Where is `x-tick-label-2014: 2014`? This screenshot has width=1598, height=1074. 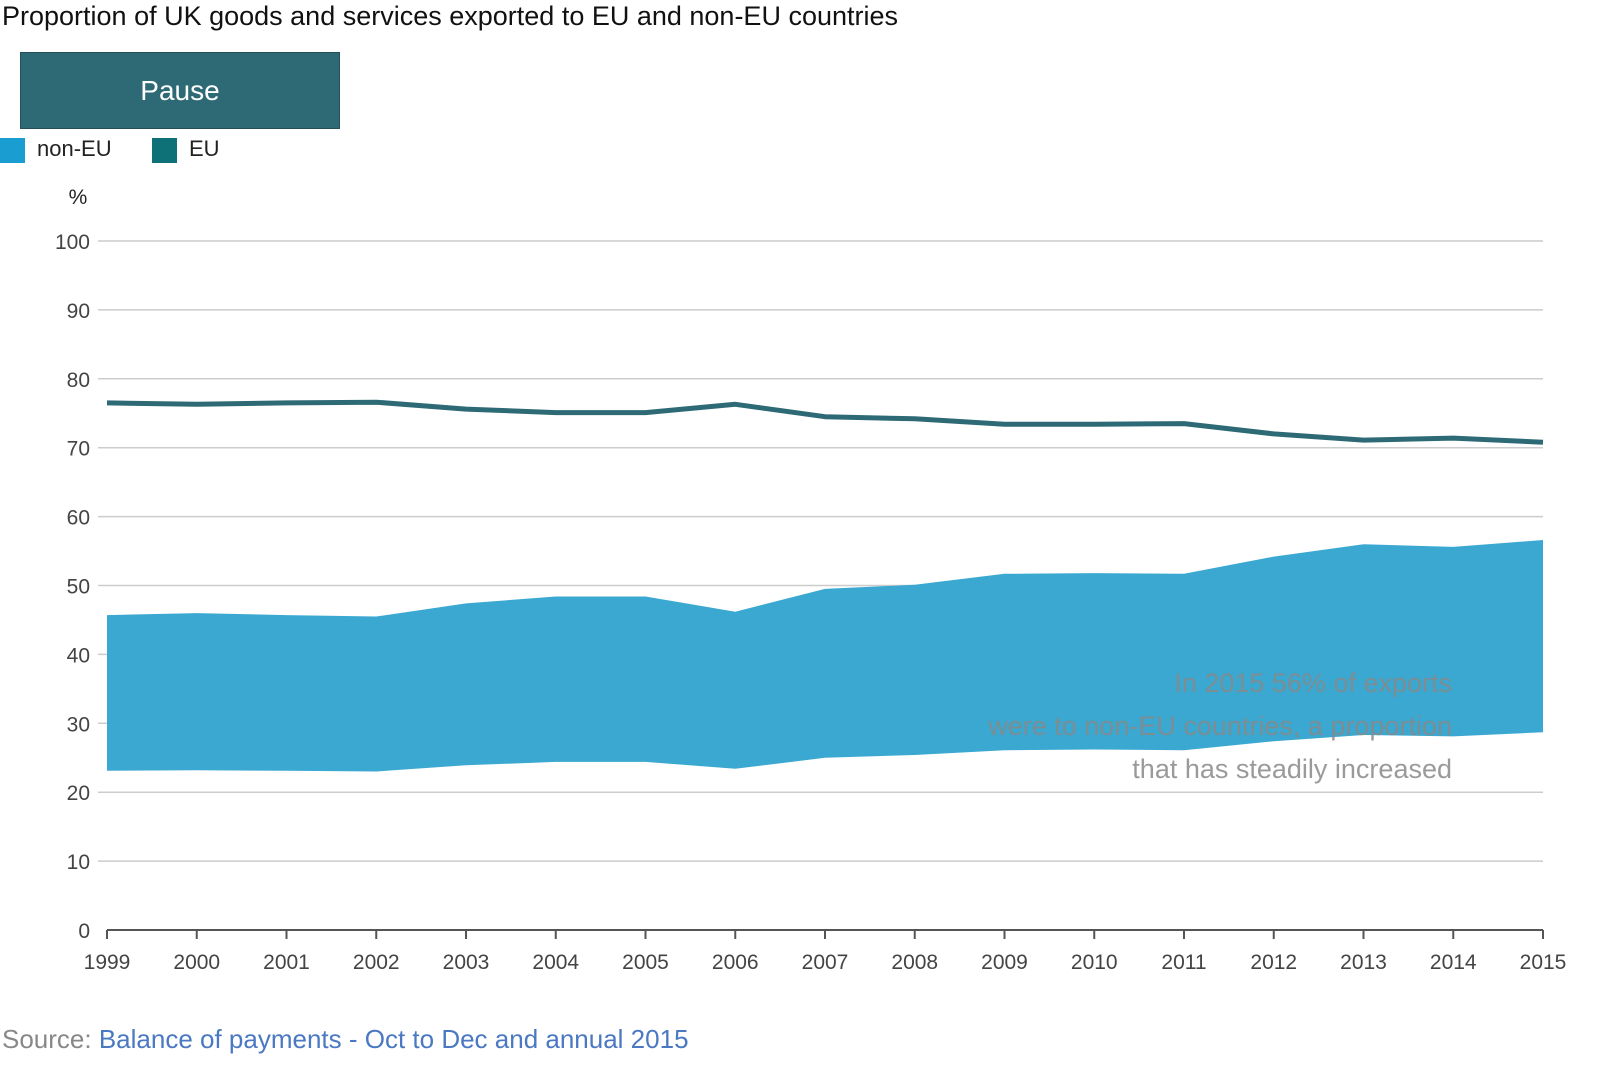
x-tick-label-2014: 2014 is located at coordinates (1453, 962).